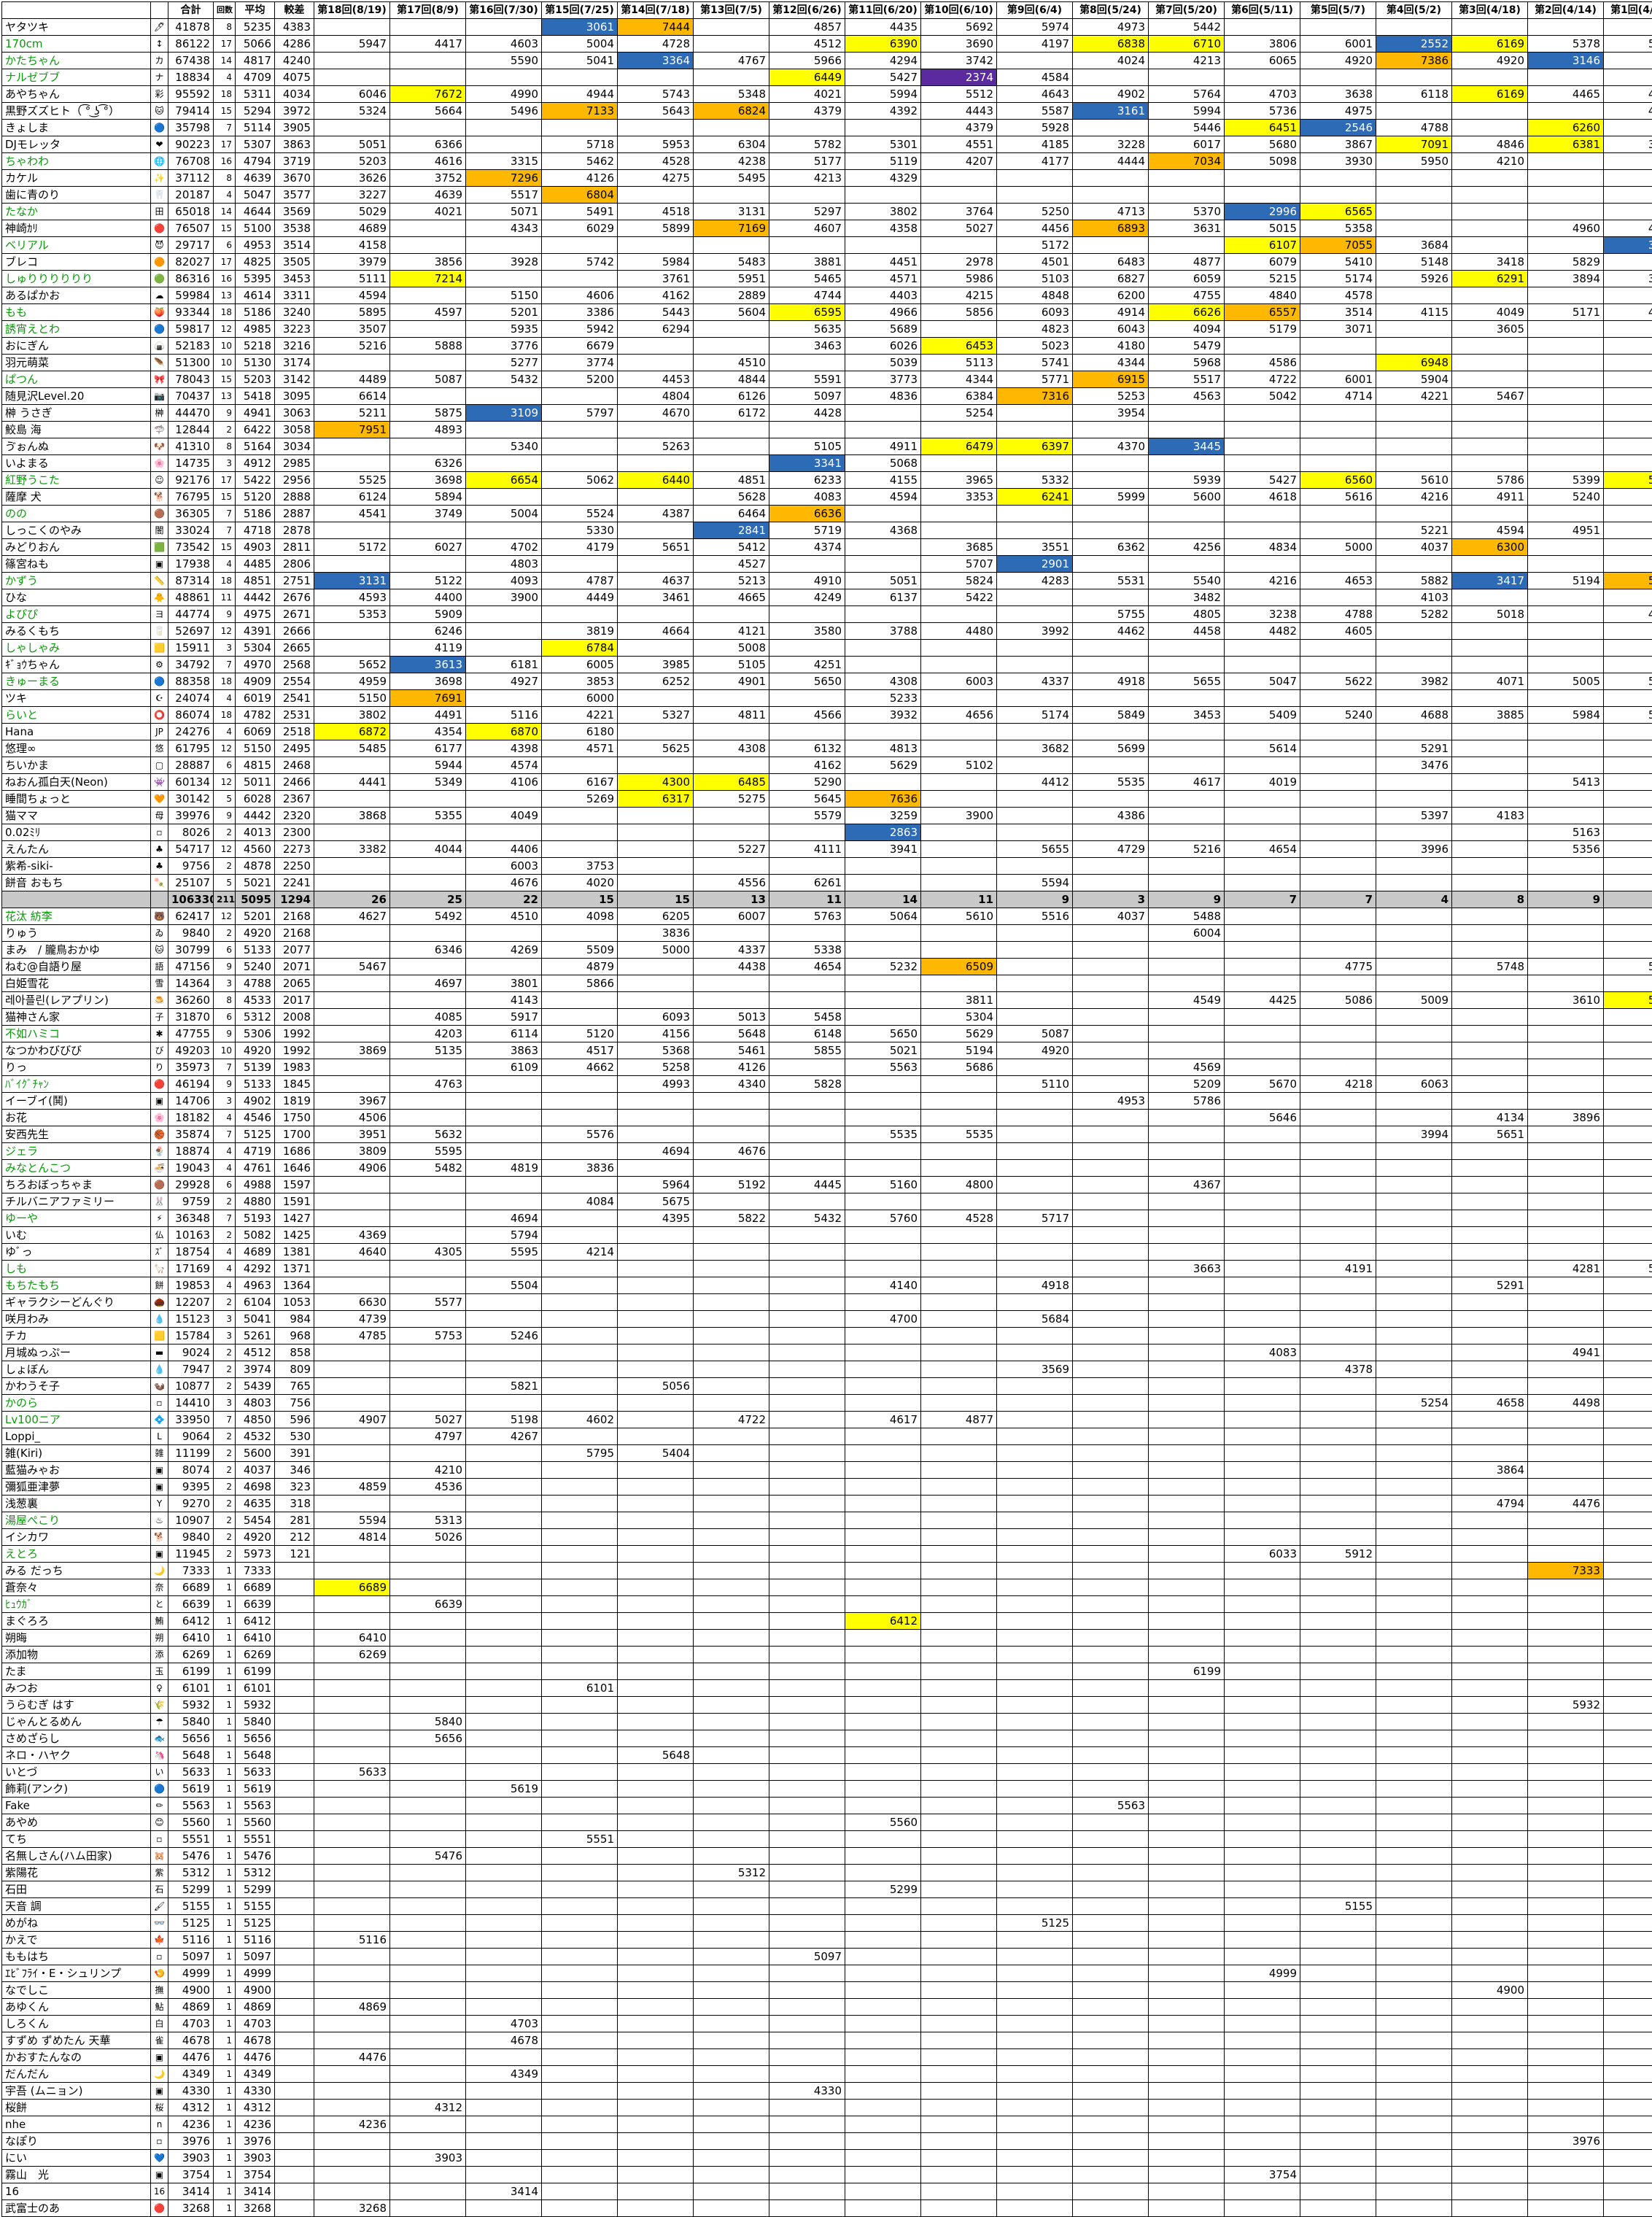 Image resolution: width=1652 pixels, height=2217 pixels. Describe the element at coordinates (294, 1453) in the screenshot. I see `score-spread: 391` at that location.